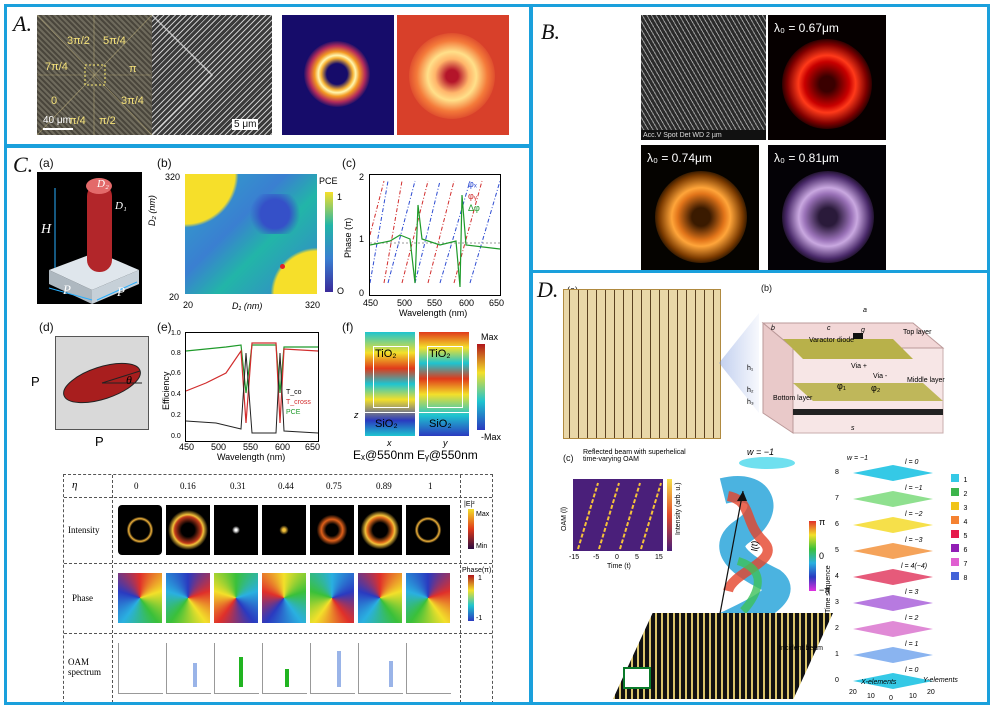 This screenshot has height=709, width=994. What do you see at coordinates (440, 424) in the screenshot?
I see `sio2-label-y: SiO₂` at bounding box center [440, 424].